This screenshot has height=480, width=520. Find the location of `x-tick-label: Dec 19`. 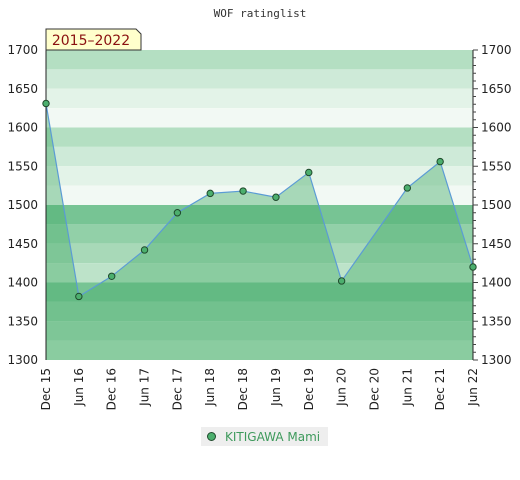

x-tick-label: Dec 19 is located at coordinates (309, 389).